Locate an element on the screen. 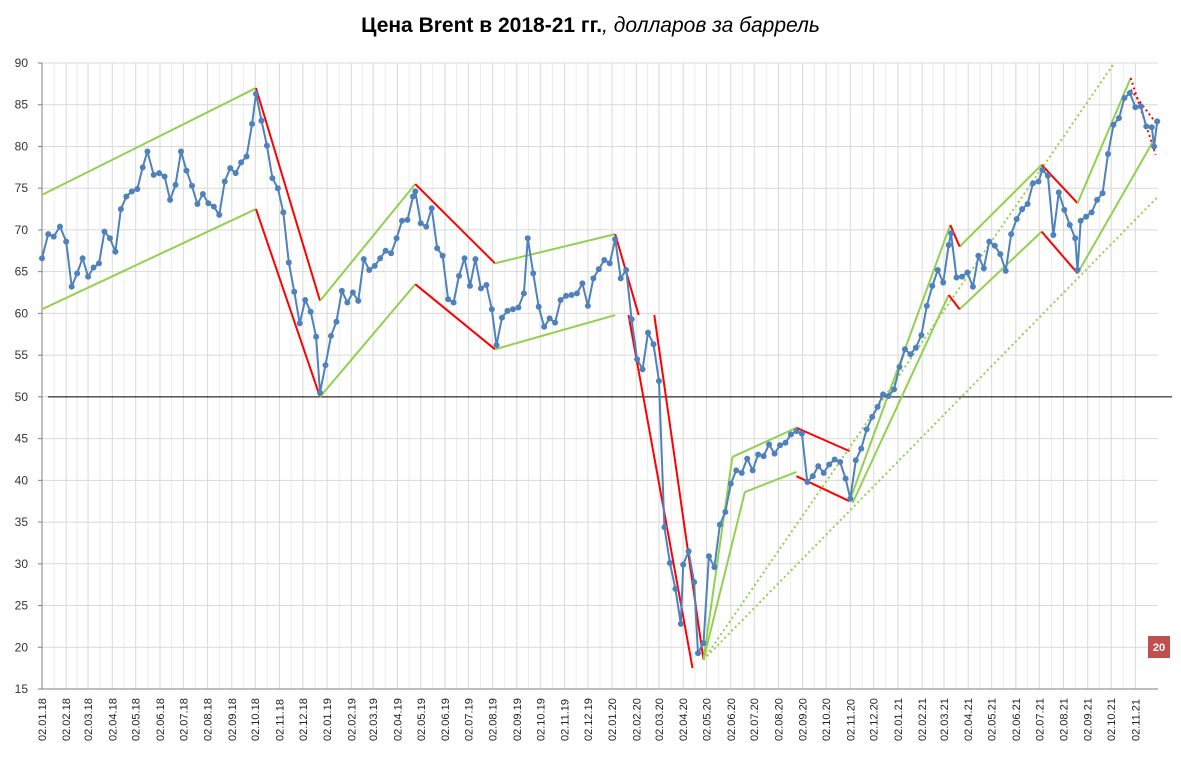 Image resolution: width=1181 pixels, height=762 pixels. badge-label: 20 is located at coordinates (1159, 648).